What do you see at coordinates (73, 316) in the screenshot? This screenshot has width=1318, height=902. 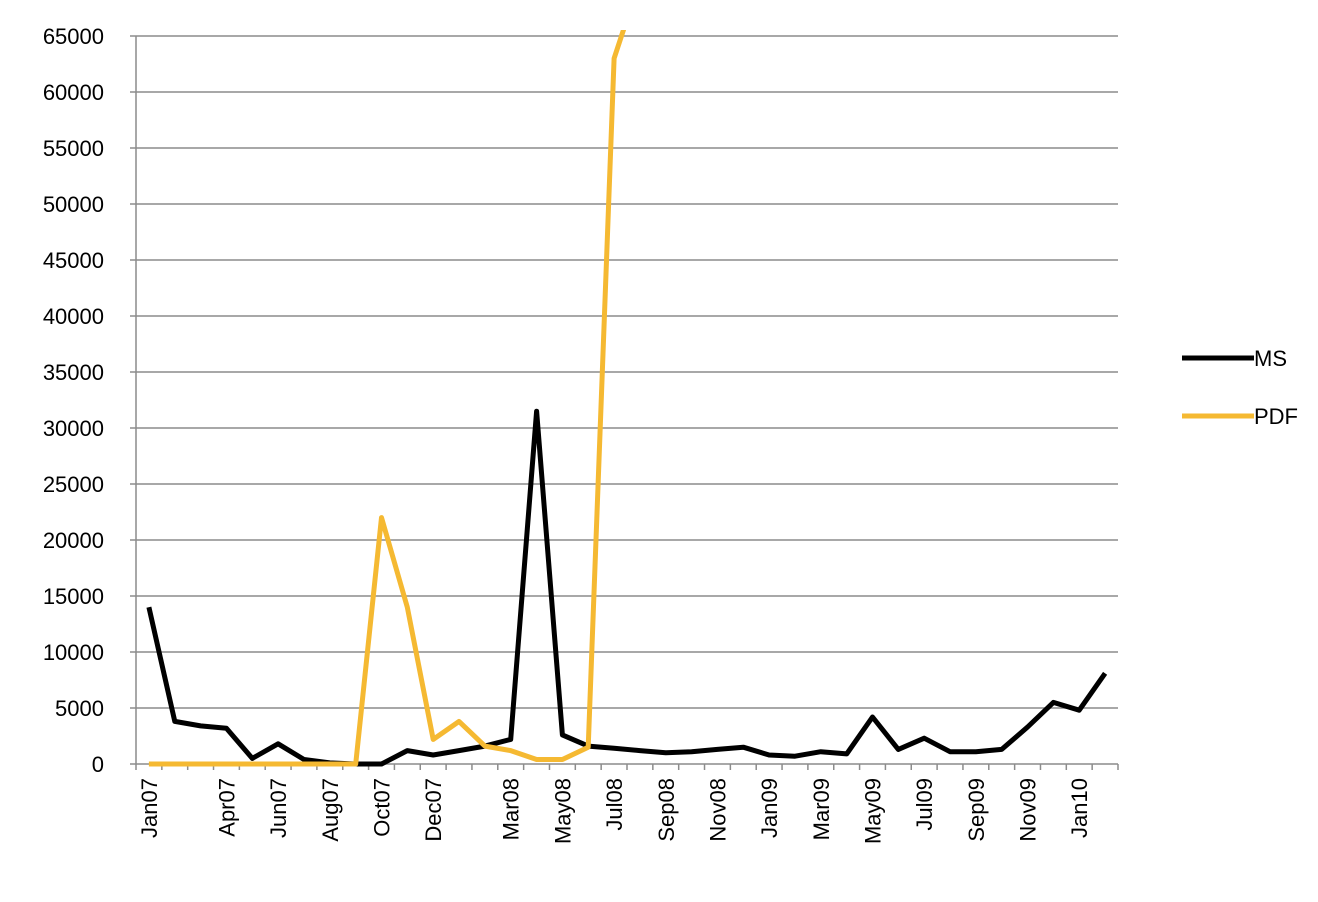 I see `y-tick-label: 40000` at bounding box center [73, 316].